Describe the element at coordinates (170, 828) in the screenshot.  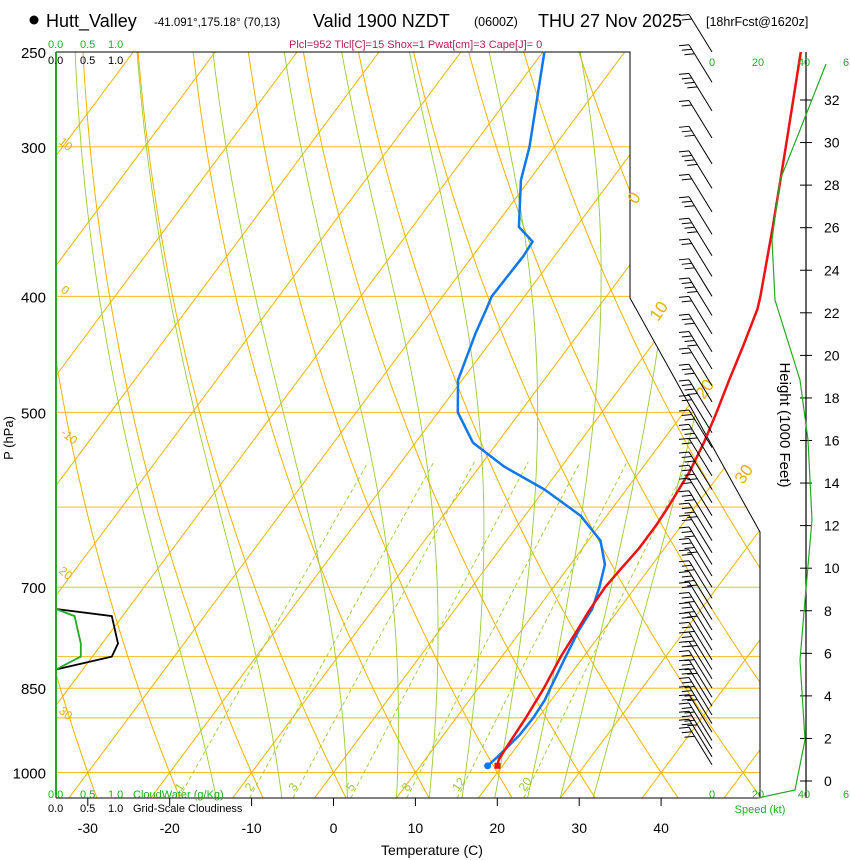
I see `x-tick-label: -20` at that location.